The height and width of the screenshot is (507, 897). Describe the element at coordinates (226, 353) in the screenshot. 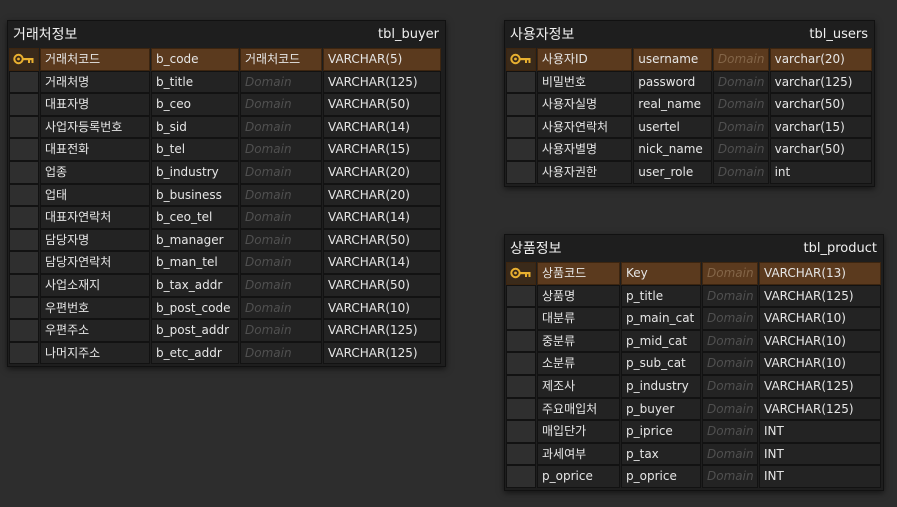

I see `column-row: 나머지주소 b_etc_addr Domain VARCHAR(125)` at that location.